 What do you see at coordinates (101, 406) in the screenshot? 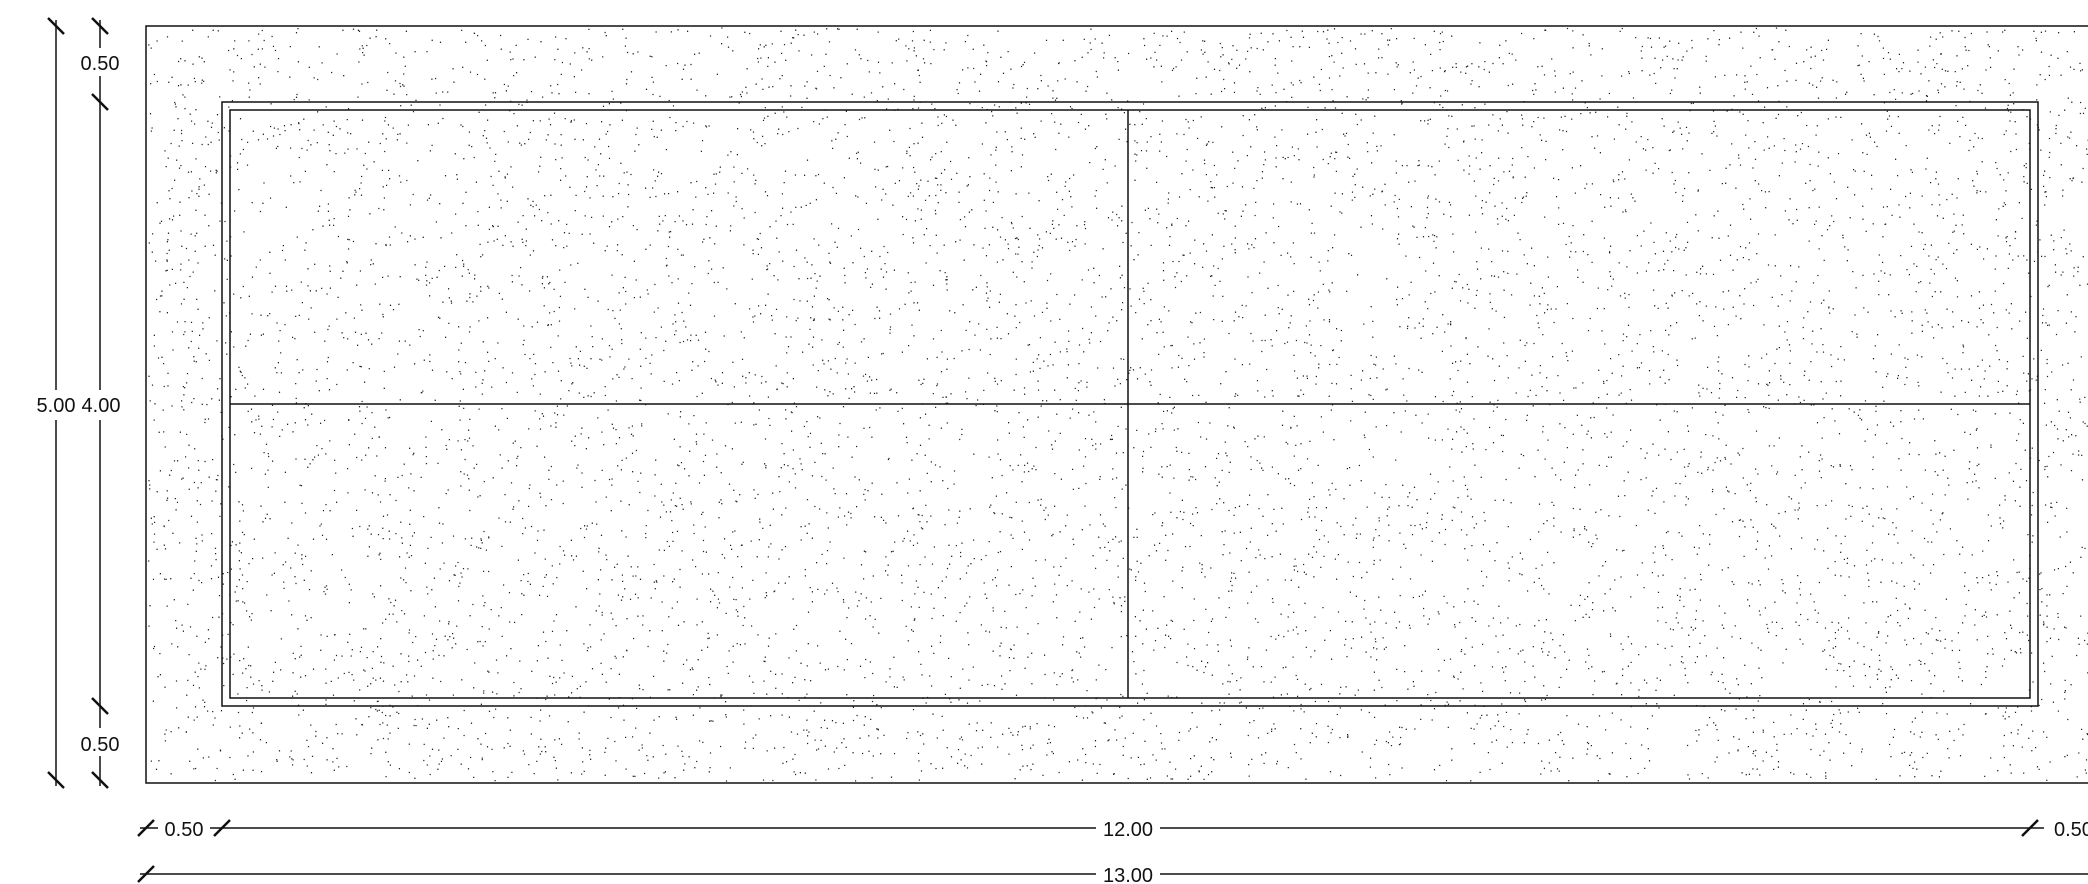
I see `dim-label-inner-height: 4.00` at bounding box center [101, 406].